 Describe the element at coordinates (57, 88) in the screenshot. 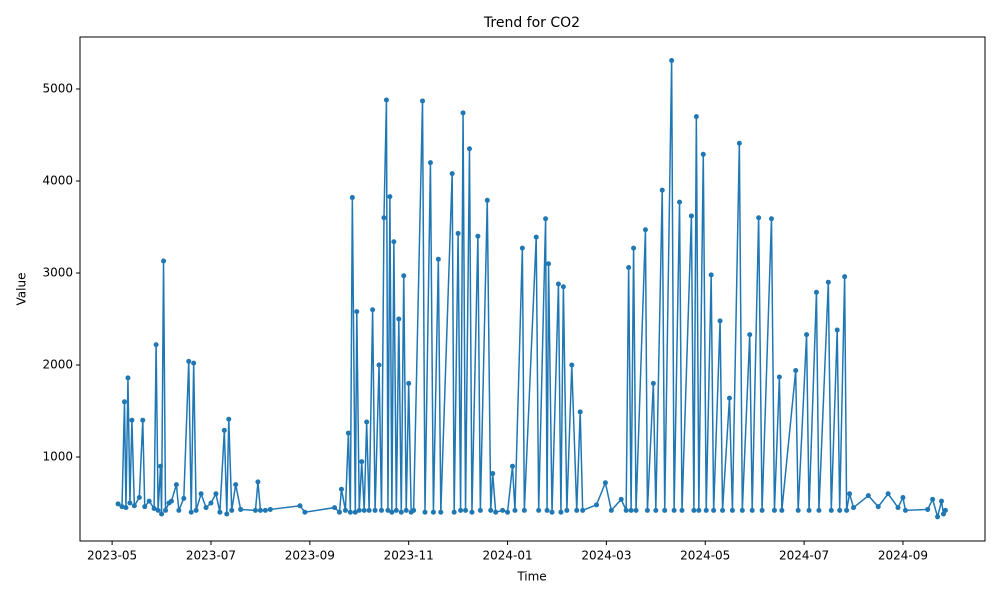

I see `y-tick-label: 5000` at that location.